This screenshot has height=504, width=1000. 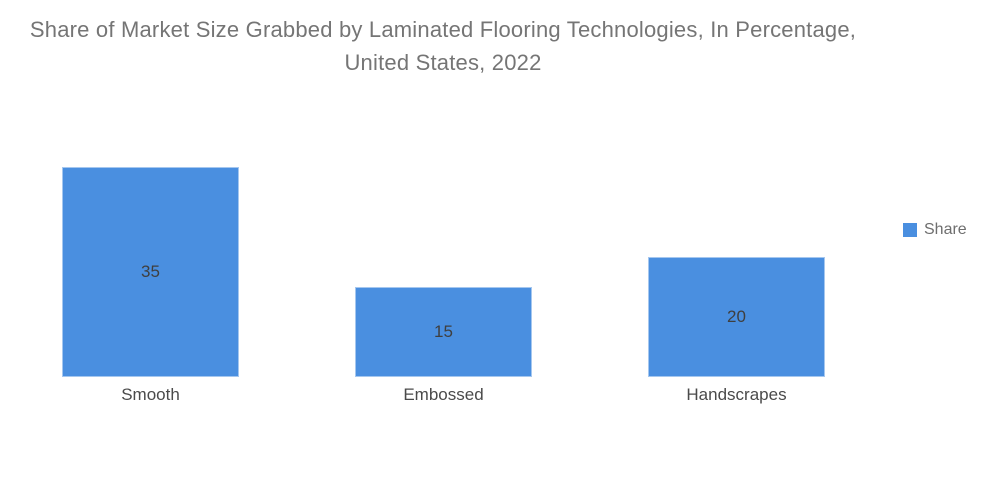 What do you see at coordinates (150, 394) in the screenshot?
I see `category-label: Smooth` at bounding box center [150, 394].